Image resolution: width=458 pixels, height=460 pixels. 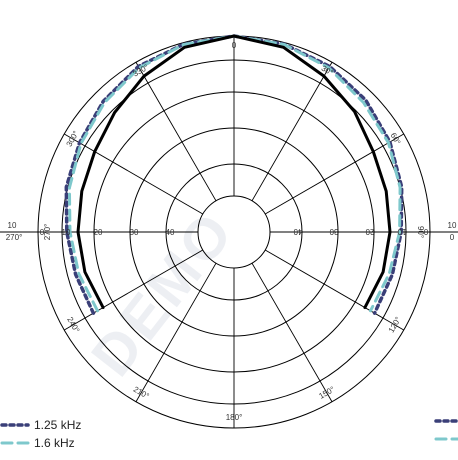 I want to click on angle-tick-label: 270°, so click(x=47, y=232).